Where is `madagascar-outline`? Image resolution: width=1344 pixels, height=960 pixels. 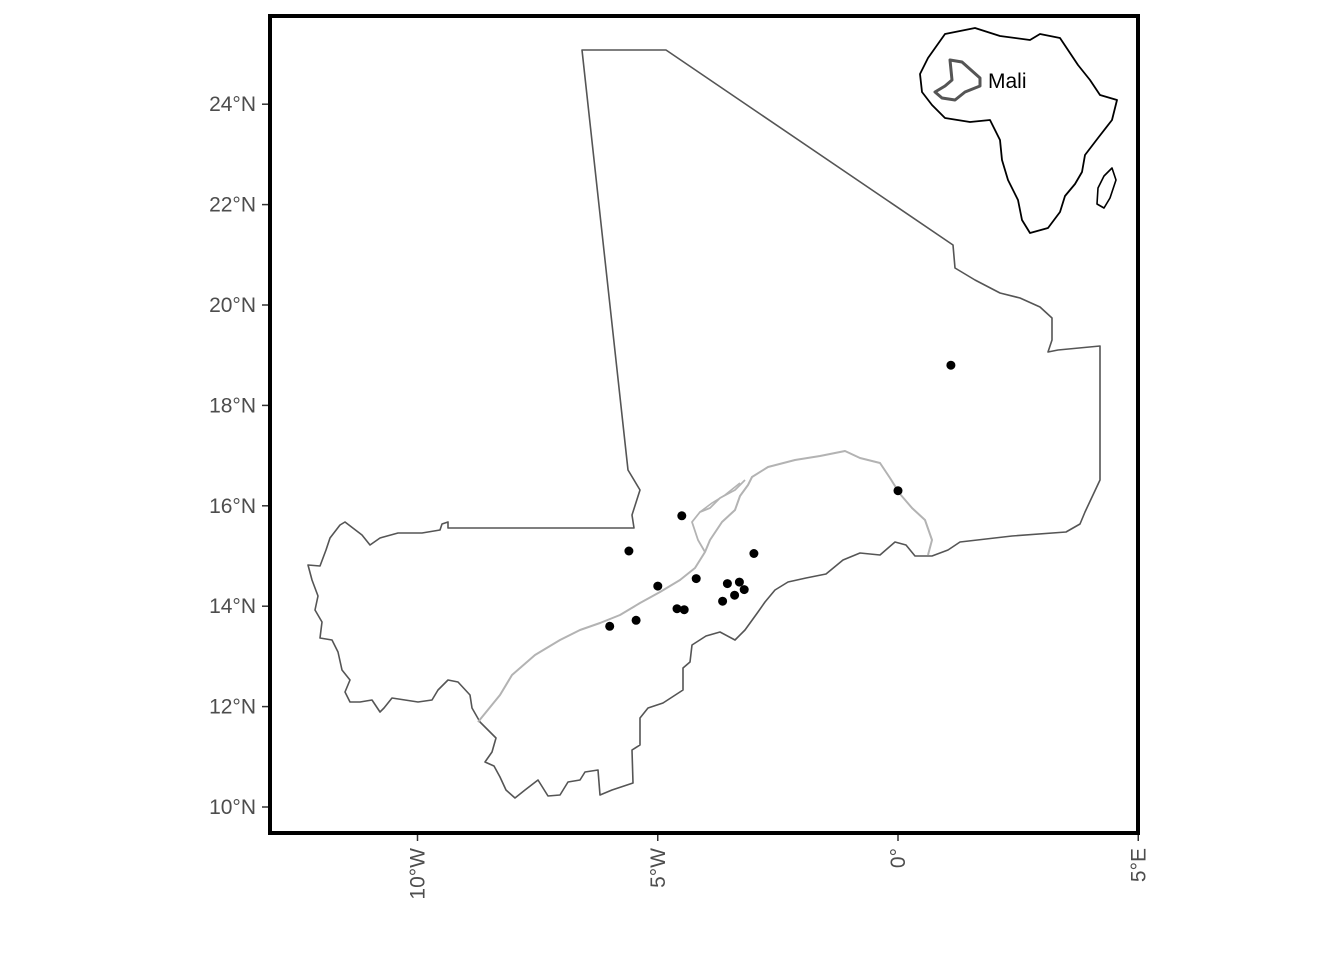
madagascar-outline is located at coordinates (1106, 188).